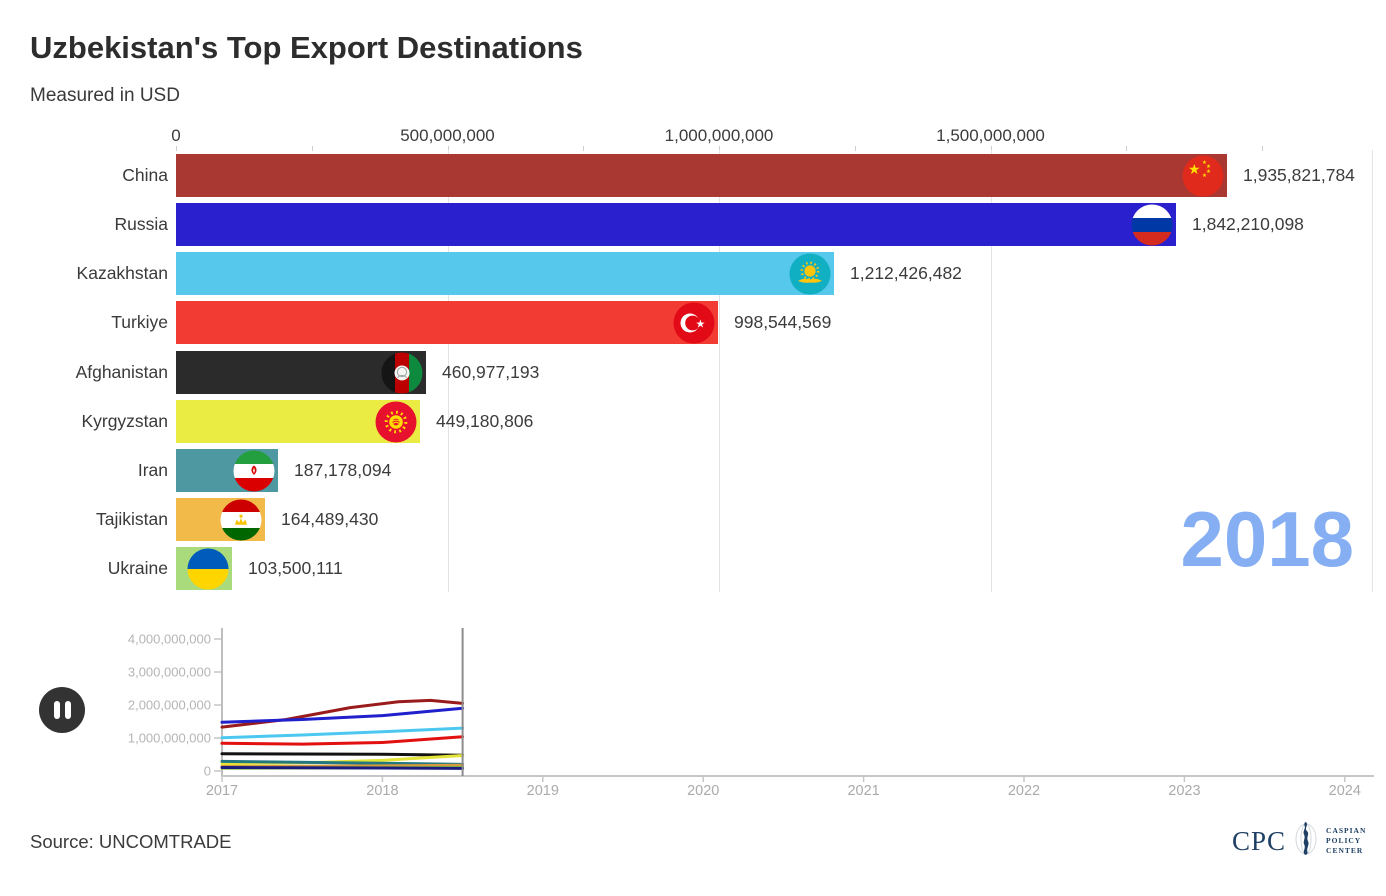 The image size is (1386, 896). What do you see at coordinates (906, 273) in the screenshot?
I see `value-label: 1,212,426,482` at bounding box center [906, 273].